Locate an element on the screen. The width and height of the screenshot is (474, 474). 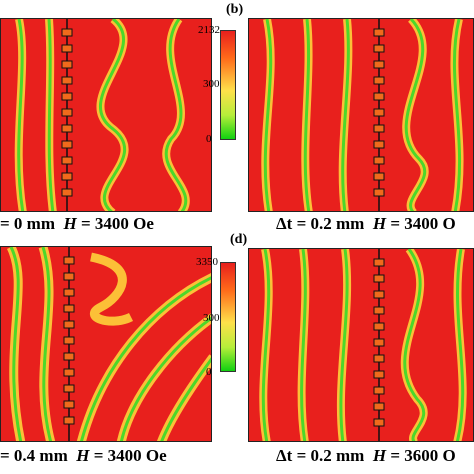
caption-c: = 0.4 mm H = 3400 Oe is located at coordinates (83, 455).